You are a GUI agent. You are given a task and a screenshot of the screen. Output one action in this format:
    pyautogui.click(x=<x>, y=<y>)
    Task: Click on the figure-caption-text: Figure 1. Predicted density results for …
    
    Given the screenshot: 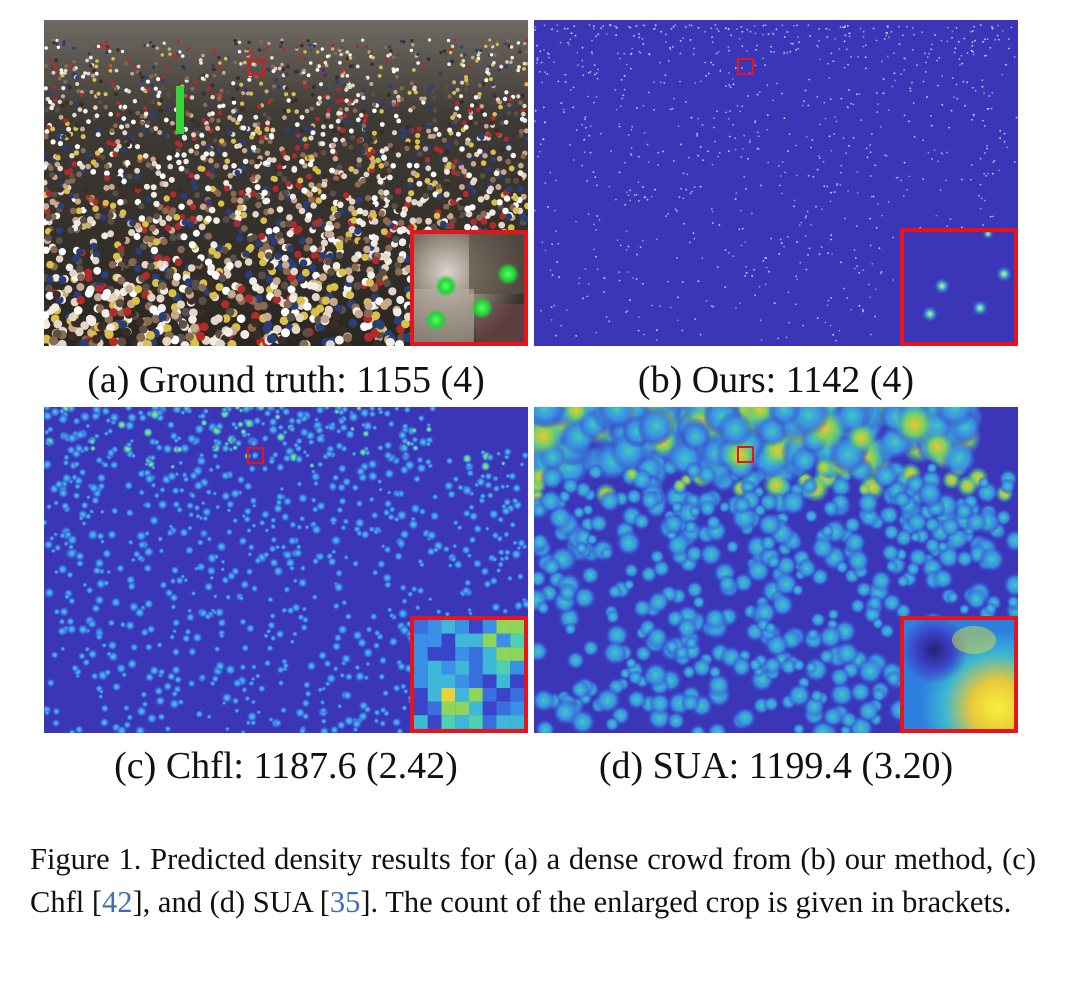 What is the action you would take?
    pyautogui.click(x=533, y=880)
    